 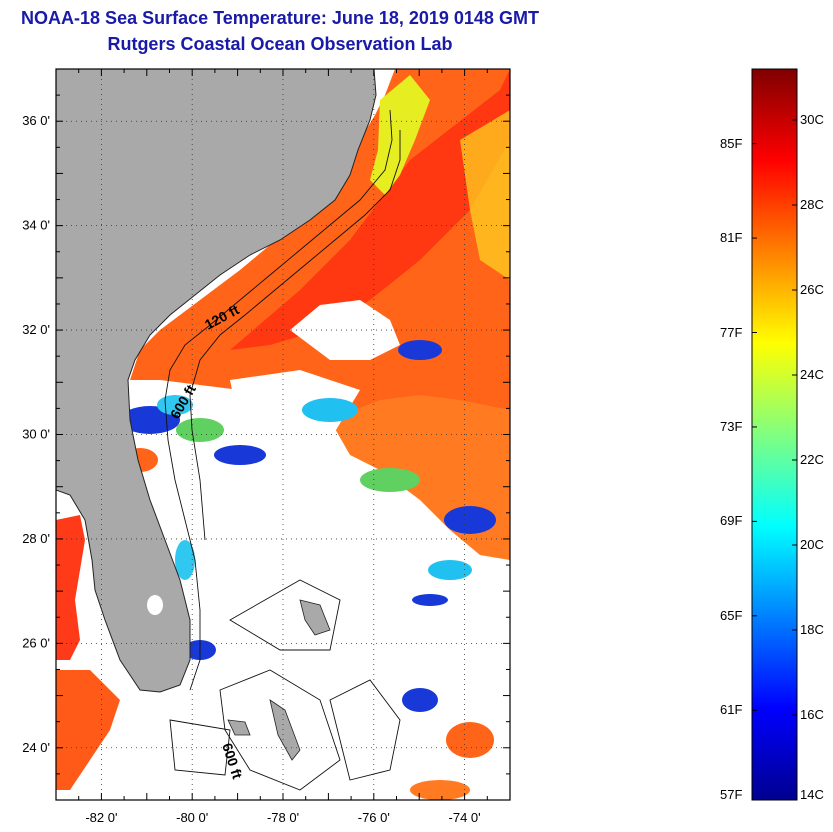 I want to click on lat-label: 24 0', so click(x=36, y=747).